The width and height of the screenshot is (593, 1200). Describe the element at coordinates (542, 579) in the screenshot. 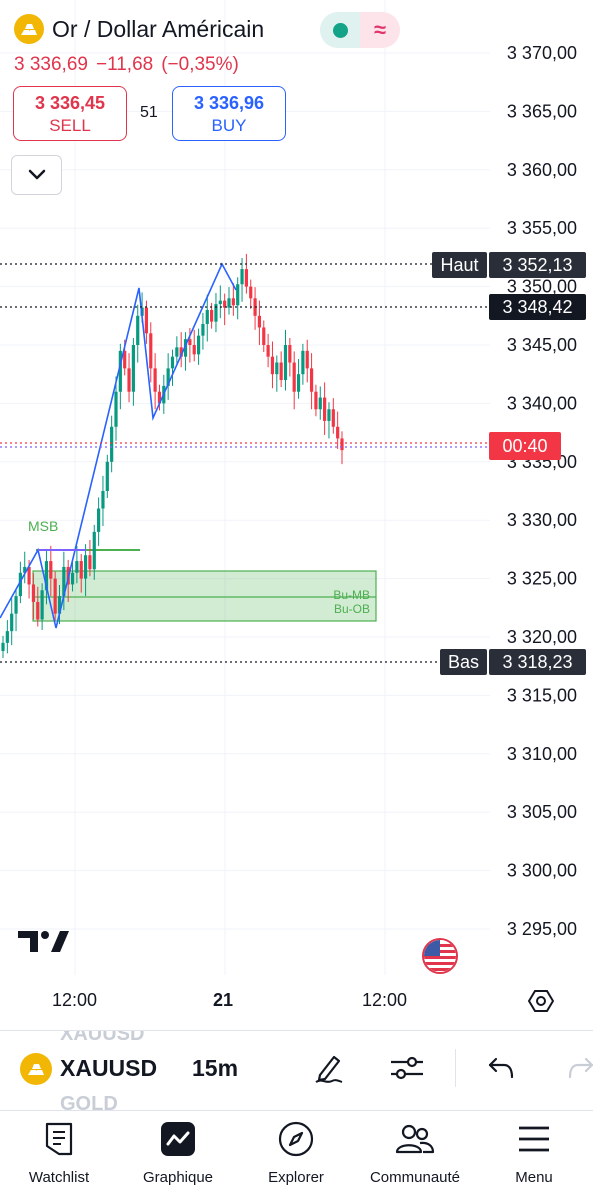

I see `price-axis-label: 3 325,00` at that location.